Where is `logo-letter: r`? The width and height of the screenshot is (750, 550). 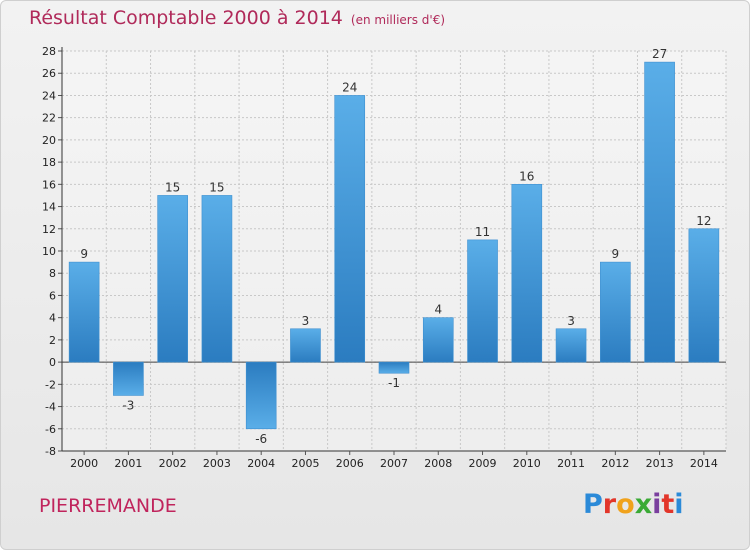 logo-letter: r is located at coordinates (609, 504).